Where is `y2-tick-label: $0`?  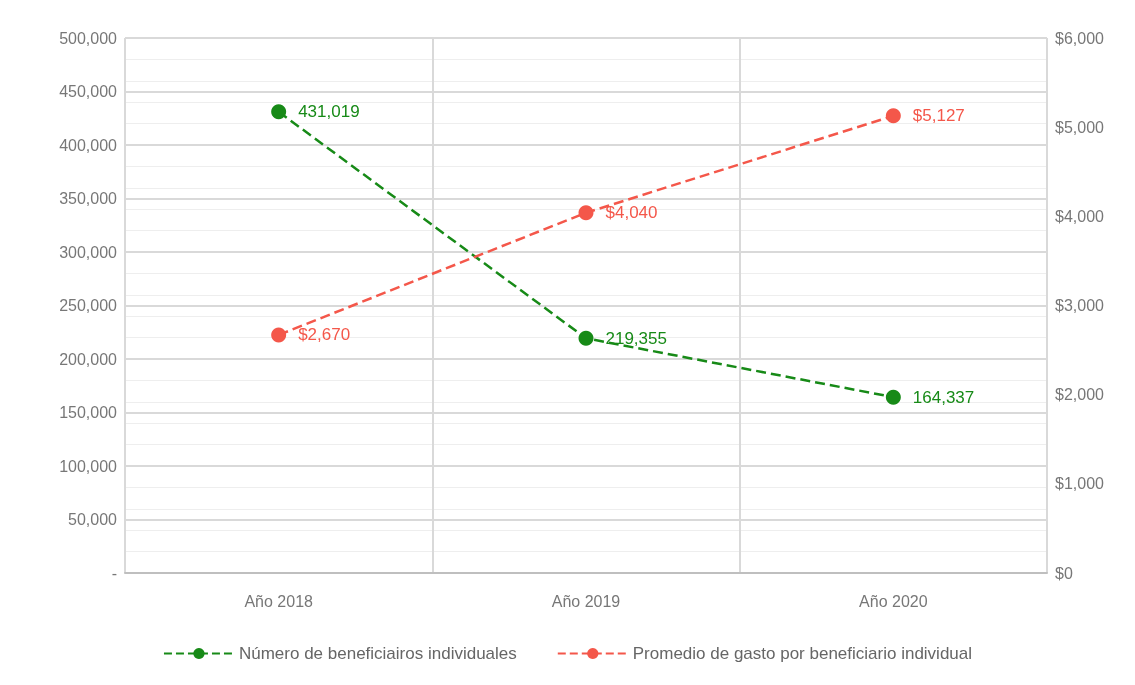
y2-tick-label: $0 is located at coordinates (1064, 573).